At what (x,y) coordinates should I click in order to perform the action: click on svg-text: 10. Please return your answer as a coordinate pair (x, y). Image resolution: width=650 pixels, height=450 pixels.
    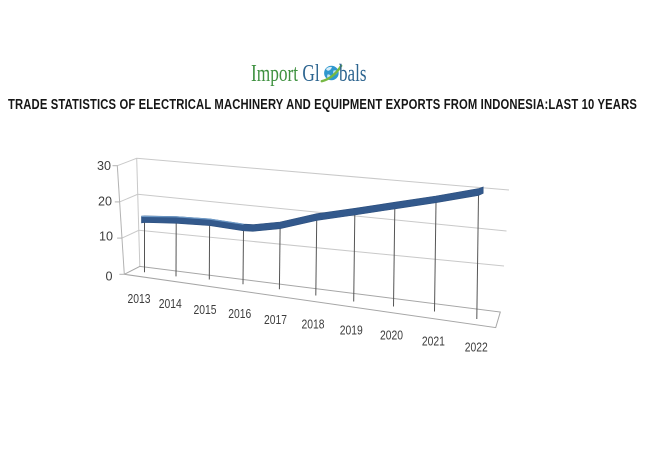
    Looking at the image, I should click on (106, 236).